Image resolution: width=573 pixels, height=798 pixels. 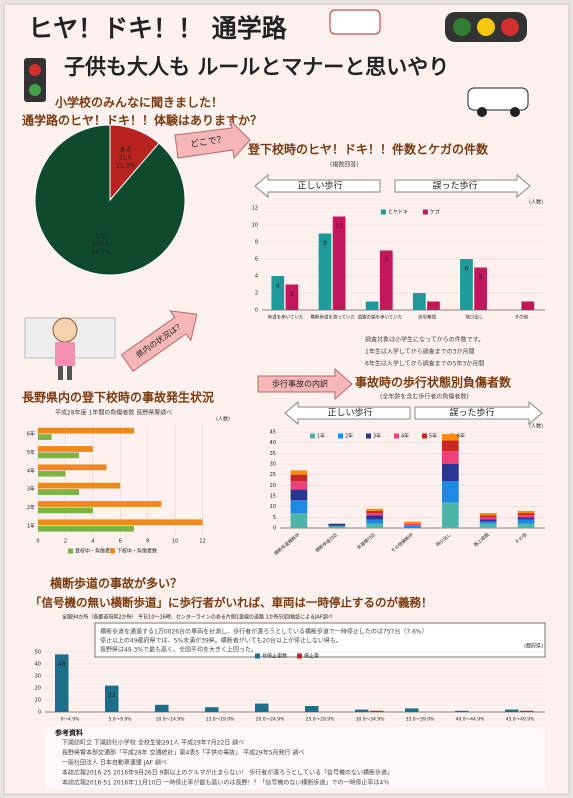 I want to click on pie-slice, so click(x=110, y=200).